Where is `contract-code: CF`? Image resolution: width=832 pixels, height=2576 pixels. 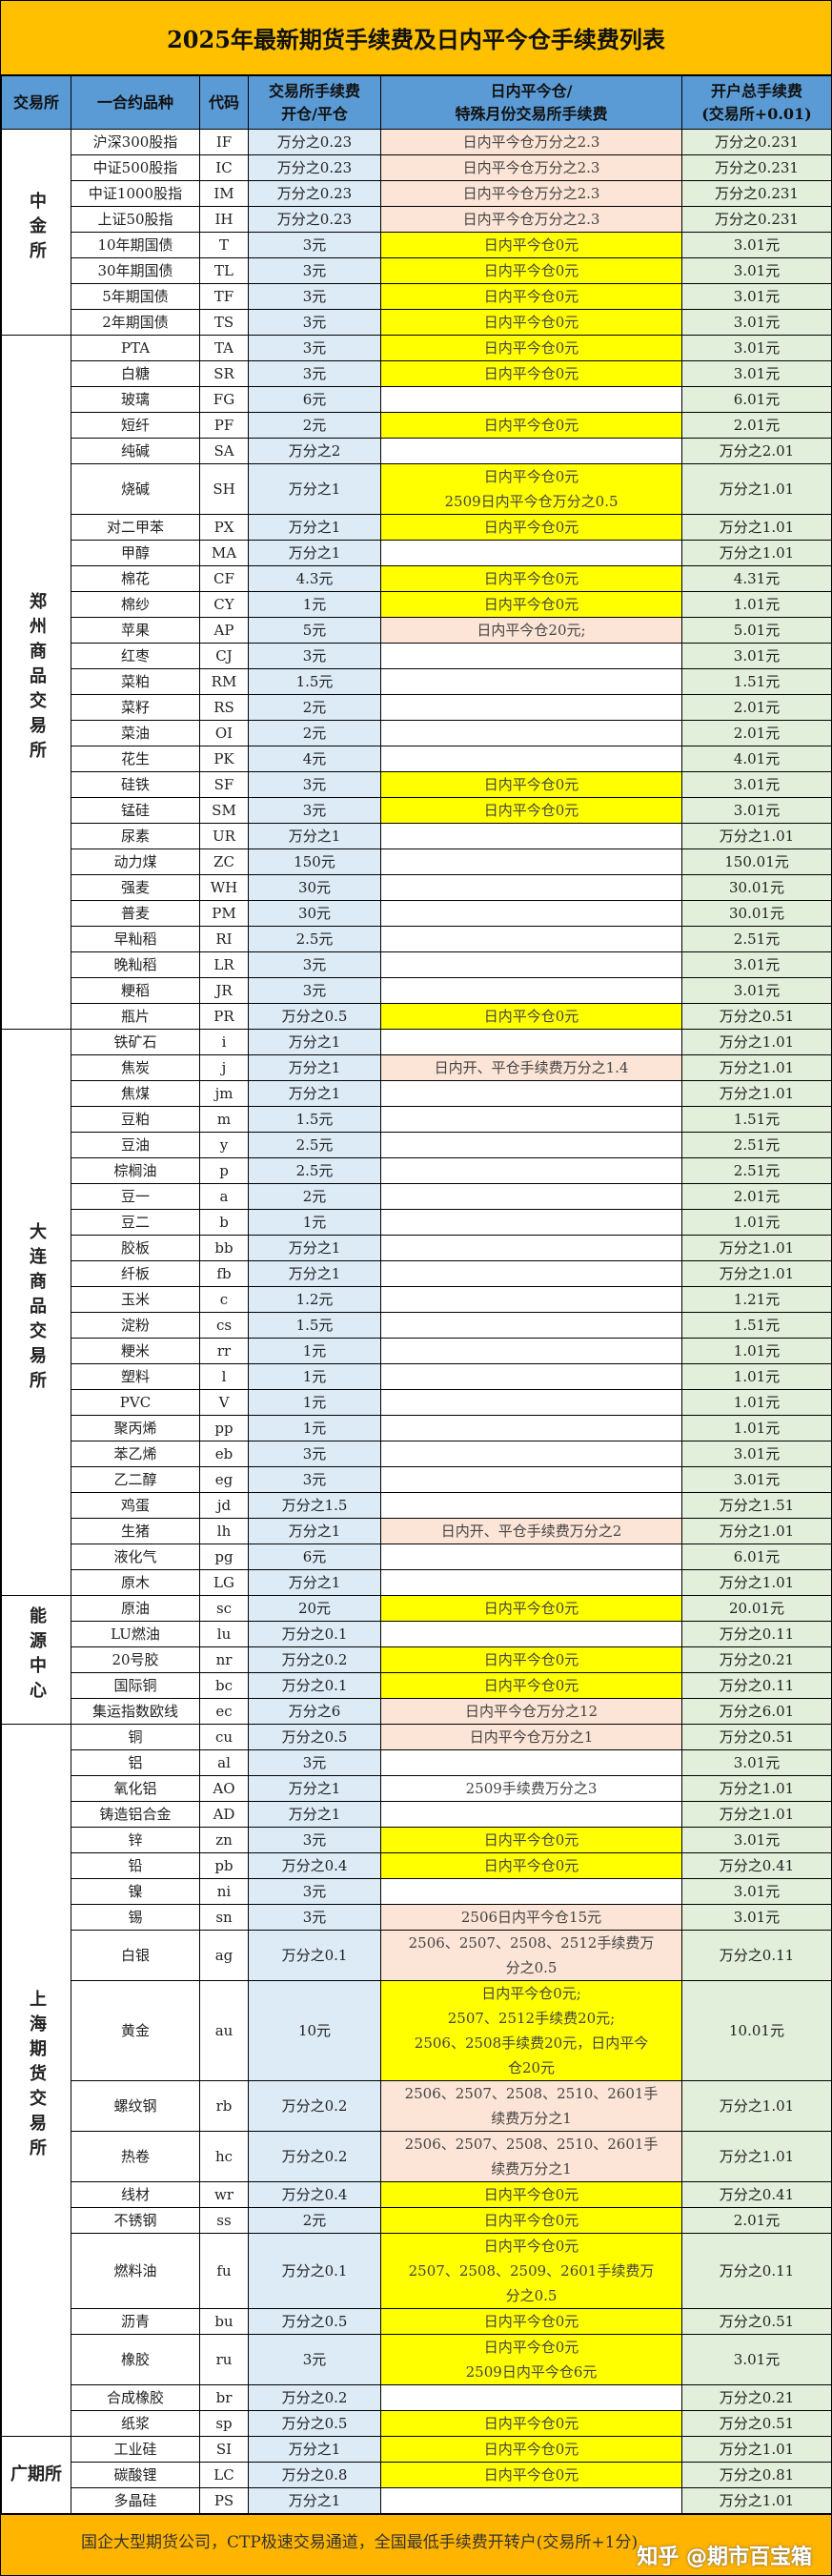 contract-code: CF is located at coordinates (224, 578).